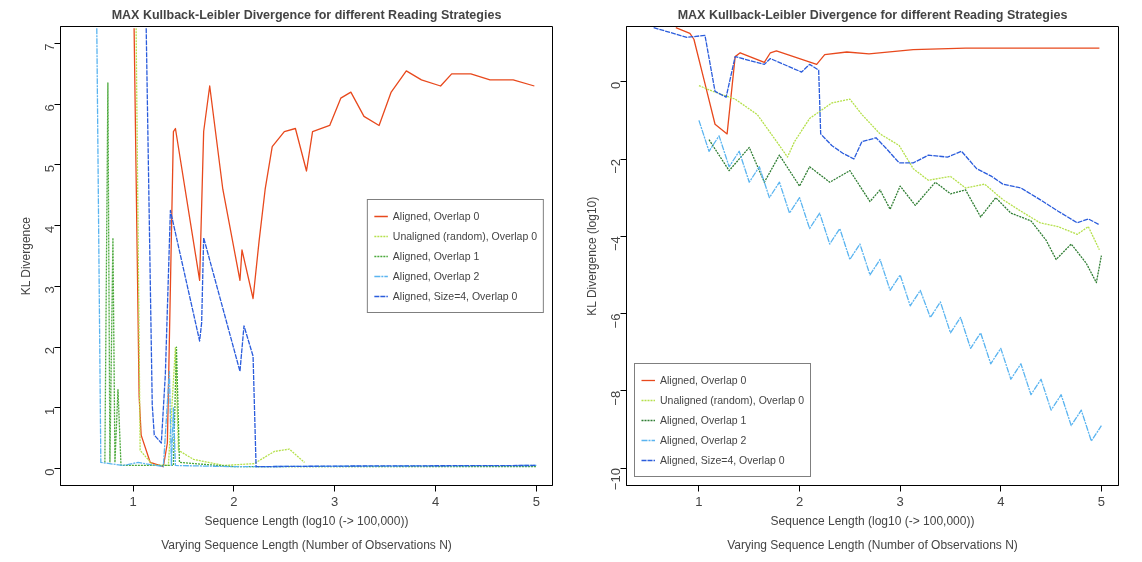  I want to click on y-tick-label: −6, so click(615, 321).